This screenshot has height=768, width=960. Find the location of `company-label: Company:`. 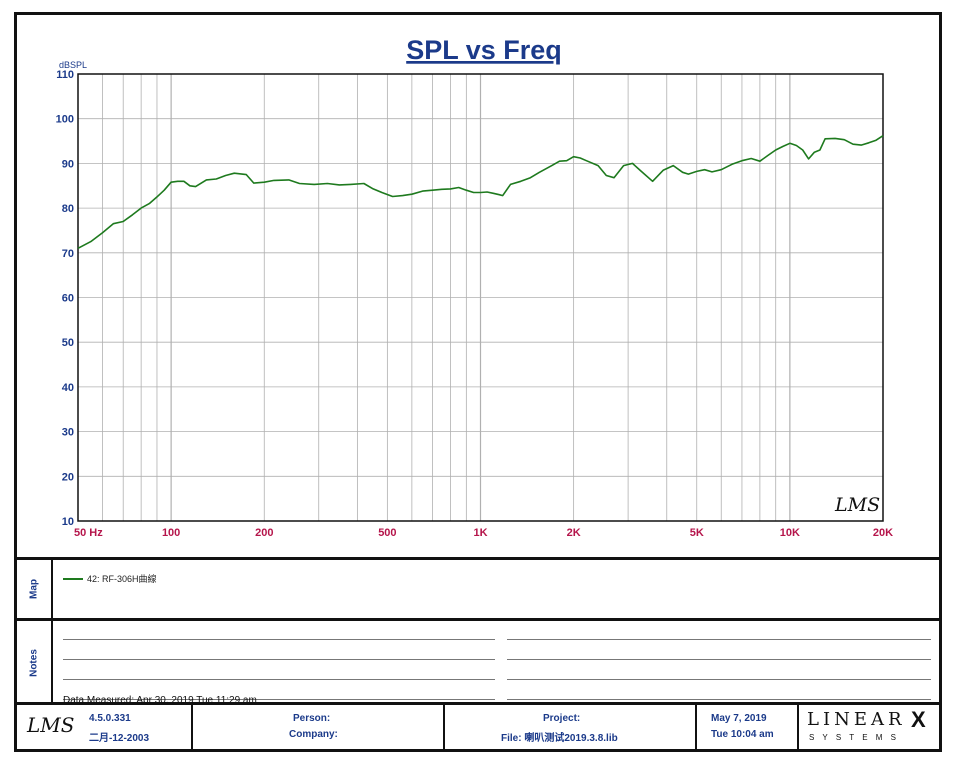

company-label: Company: is located at coordinates (313, 734).